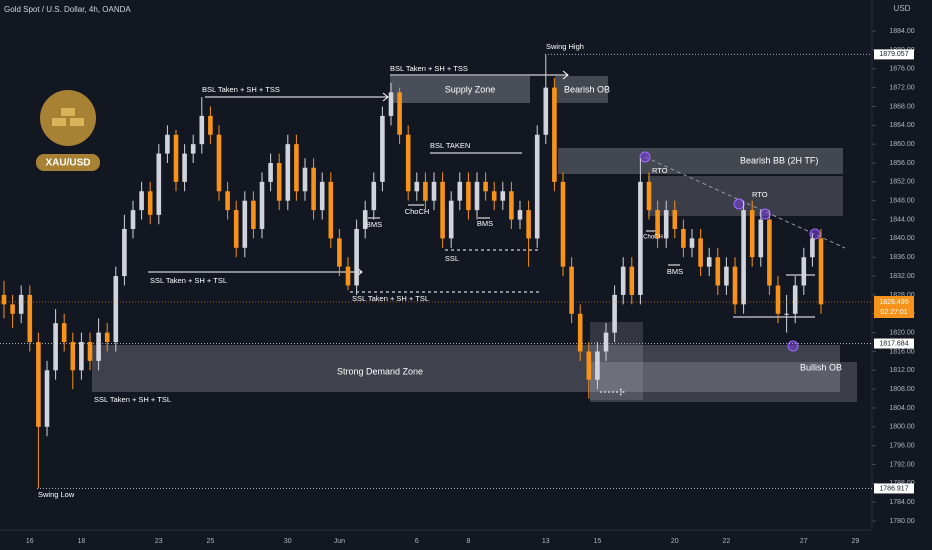 The height and width of the screenshot is (550, 932). I want to click on last-price-bg, so click(894, 307).